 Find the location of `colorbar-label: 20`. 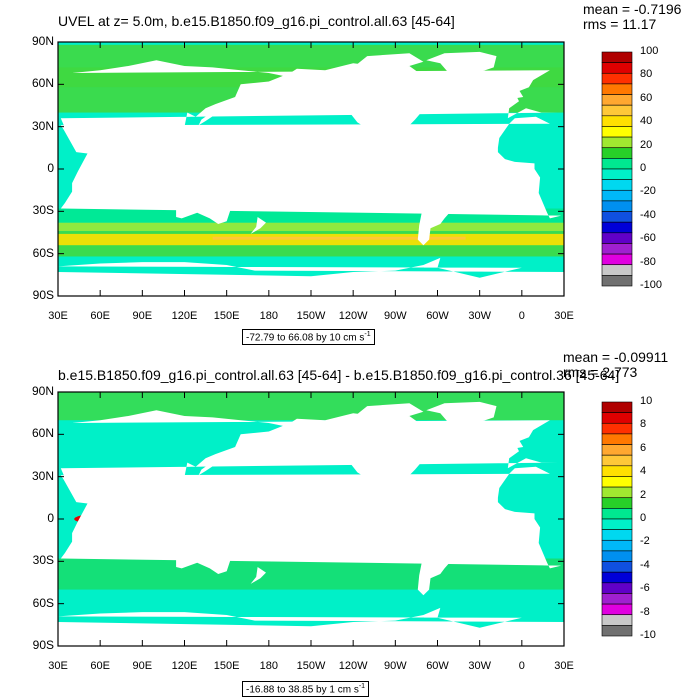

colorbar-label: 20 is located at coordinates (646, 144).